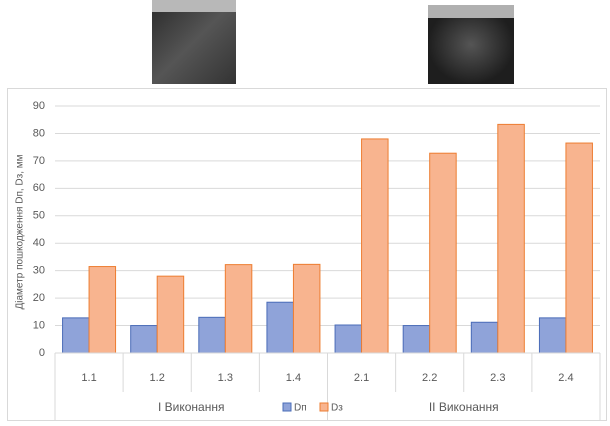 This screenshot has width=610, height=426. What do you see at coordinates (293, 378) in the screenshot?
I see `x-tick-label: 1.4` at bounding box center [293, 378].